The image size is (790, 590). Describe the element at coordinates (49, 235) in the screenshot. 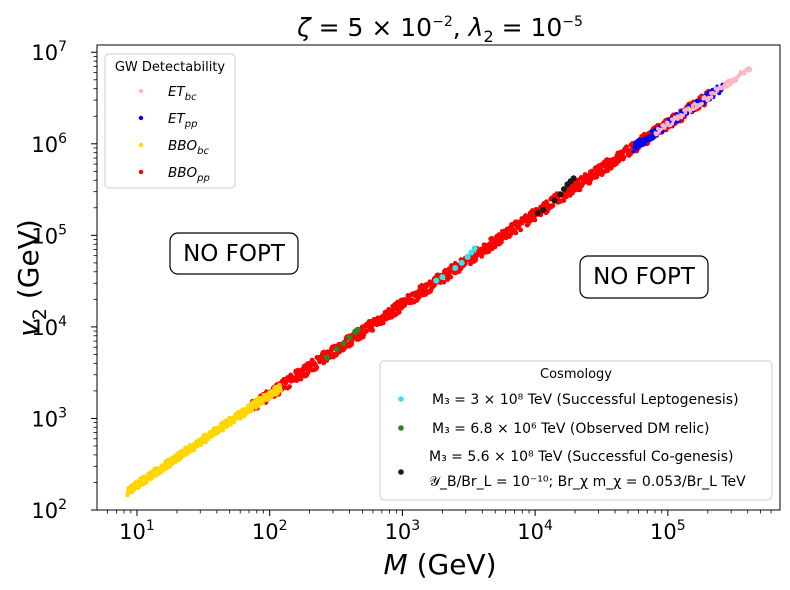

I see `y-tick-label: 105` at that location.